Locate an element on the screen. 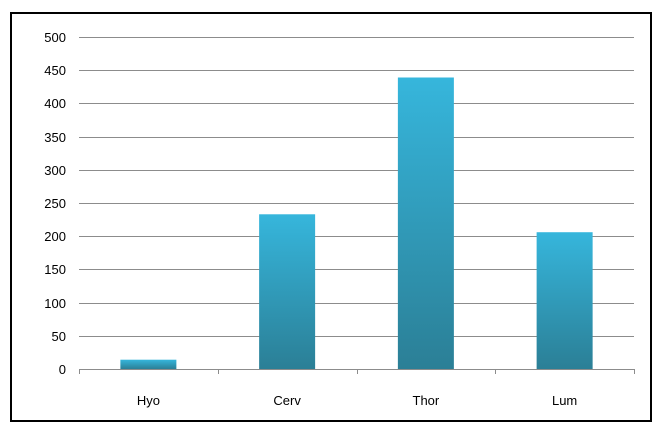  bar-hyo is located at coordinates (148, 364).